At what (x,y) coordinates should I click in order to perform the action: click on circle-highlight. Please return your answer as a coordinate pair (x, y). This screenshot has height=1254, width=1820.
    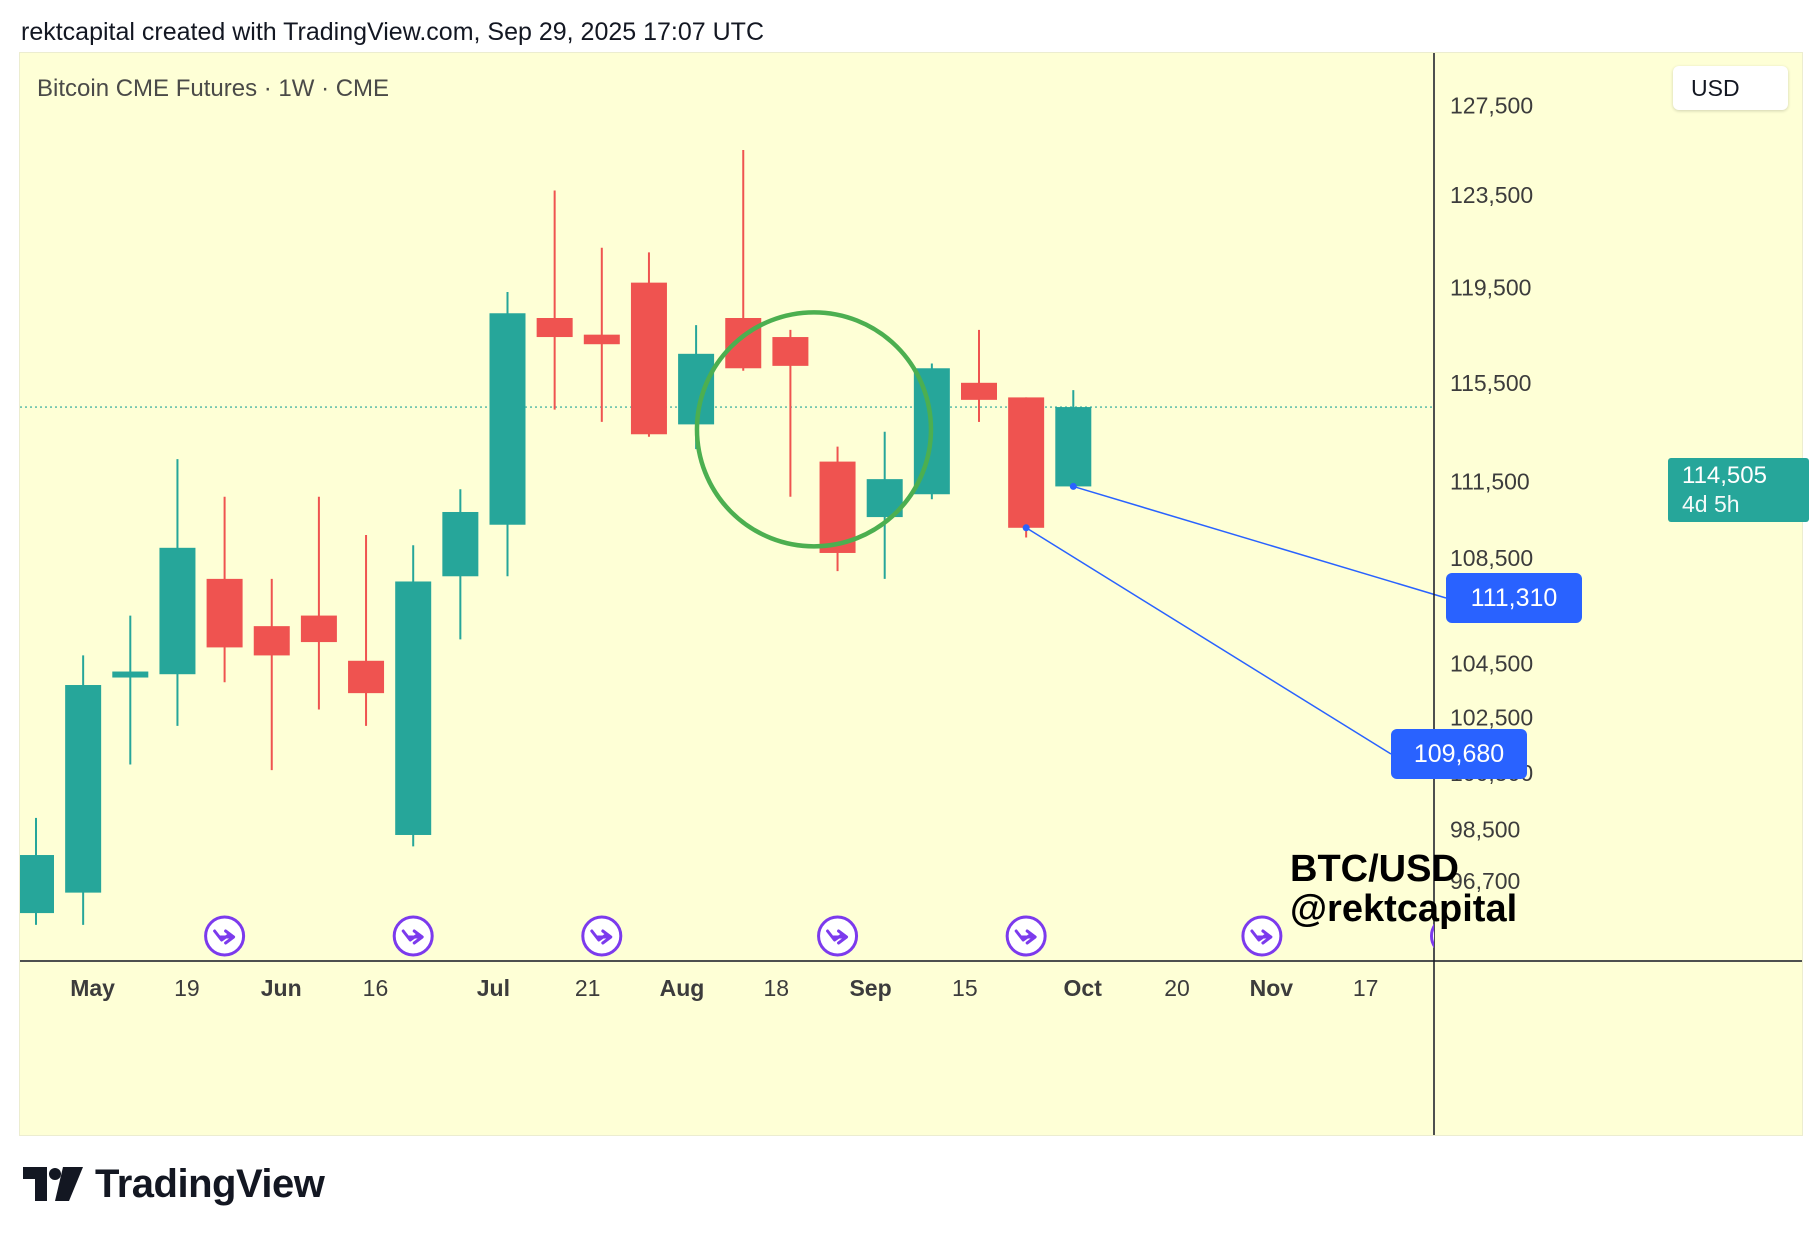
    Looking at the image, I should click on (814, 429).